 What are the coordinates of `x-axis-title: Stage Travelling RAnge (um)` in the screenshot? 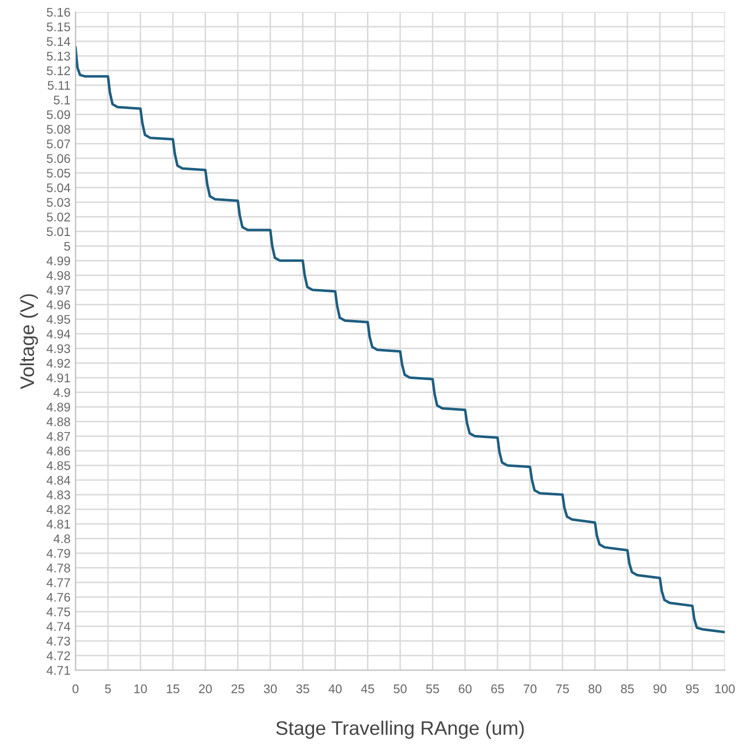 It's located at (400, 729).